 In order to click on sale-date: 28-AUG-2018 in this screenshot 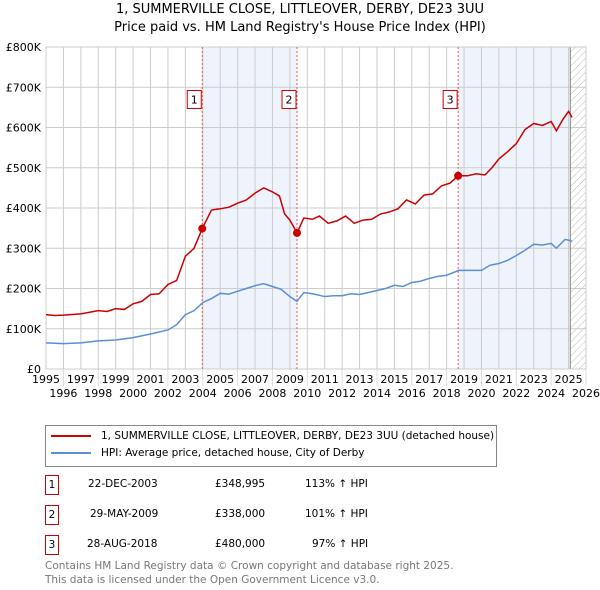, I will do `click(122, 544)`.